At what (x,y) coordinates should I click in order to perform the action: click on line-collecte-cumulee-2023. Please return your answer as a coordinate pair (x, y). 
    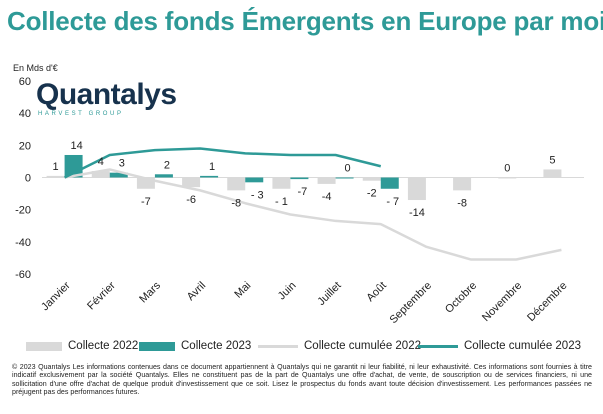
    Looking at the image, I should click on (223, 163).